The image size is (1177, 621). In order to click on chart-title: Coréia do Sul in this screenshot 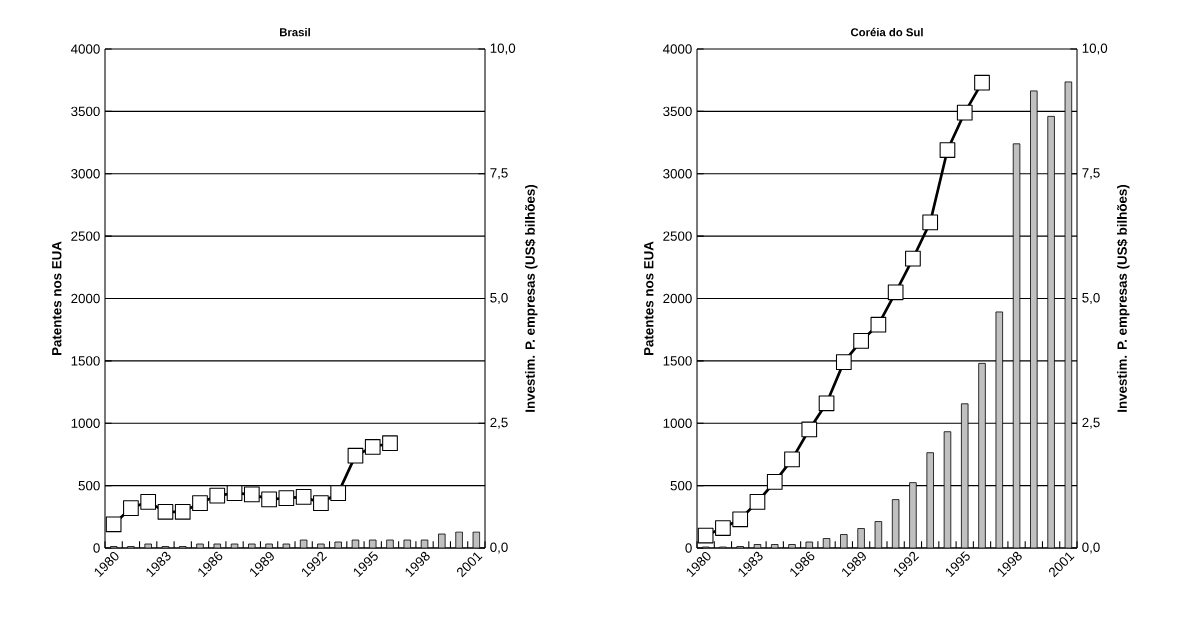, I will do `click(886, 32)`.